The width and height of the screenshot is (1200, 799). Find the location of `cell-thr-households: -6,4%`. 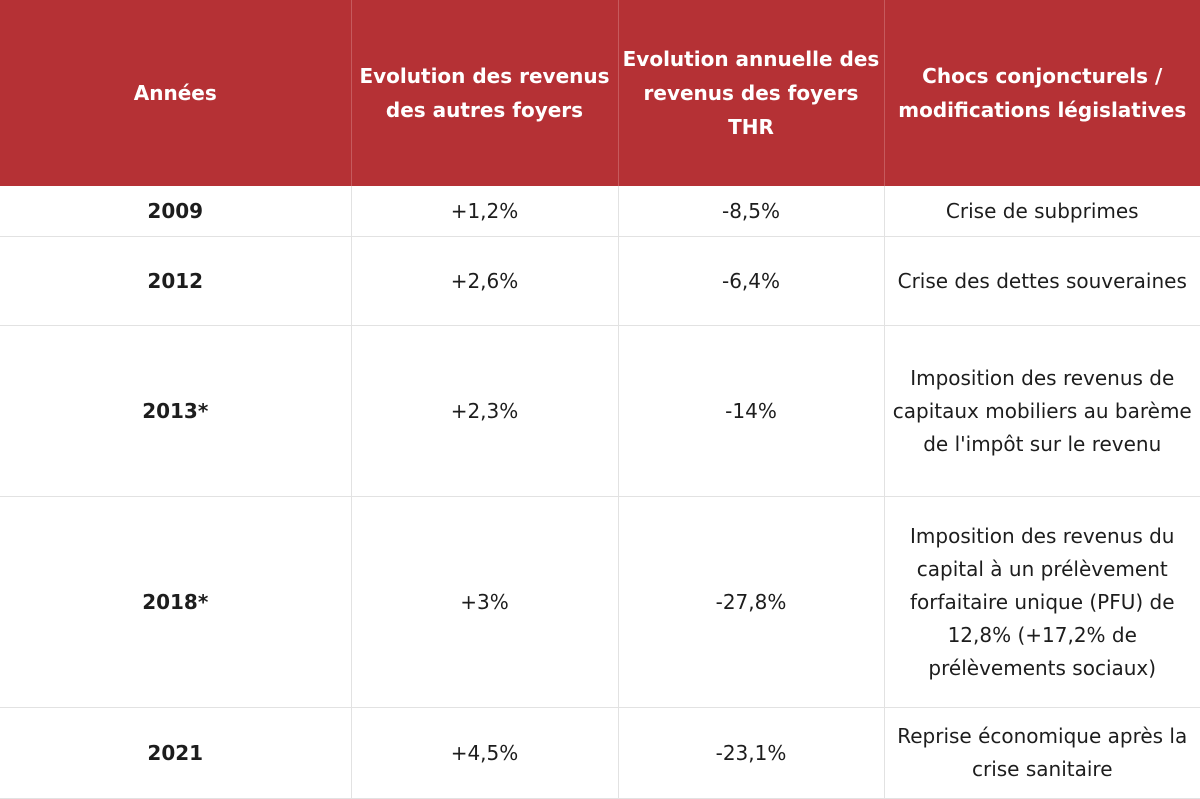

cell-thr-households: -6,4% is located at coordinates (751, 281).